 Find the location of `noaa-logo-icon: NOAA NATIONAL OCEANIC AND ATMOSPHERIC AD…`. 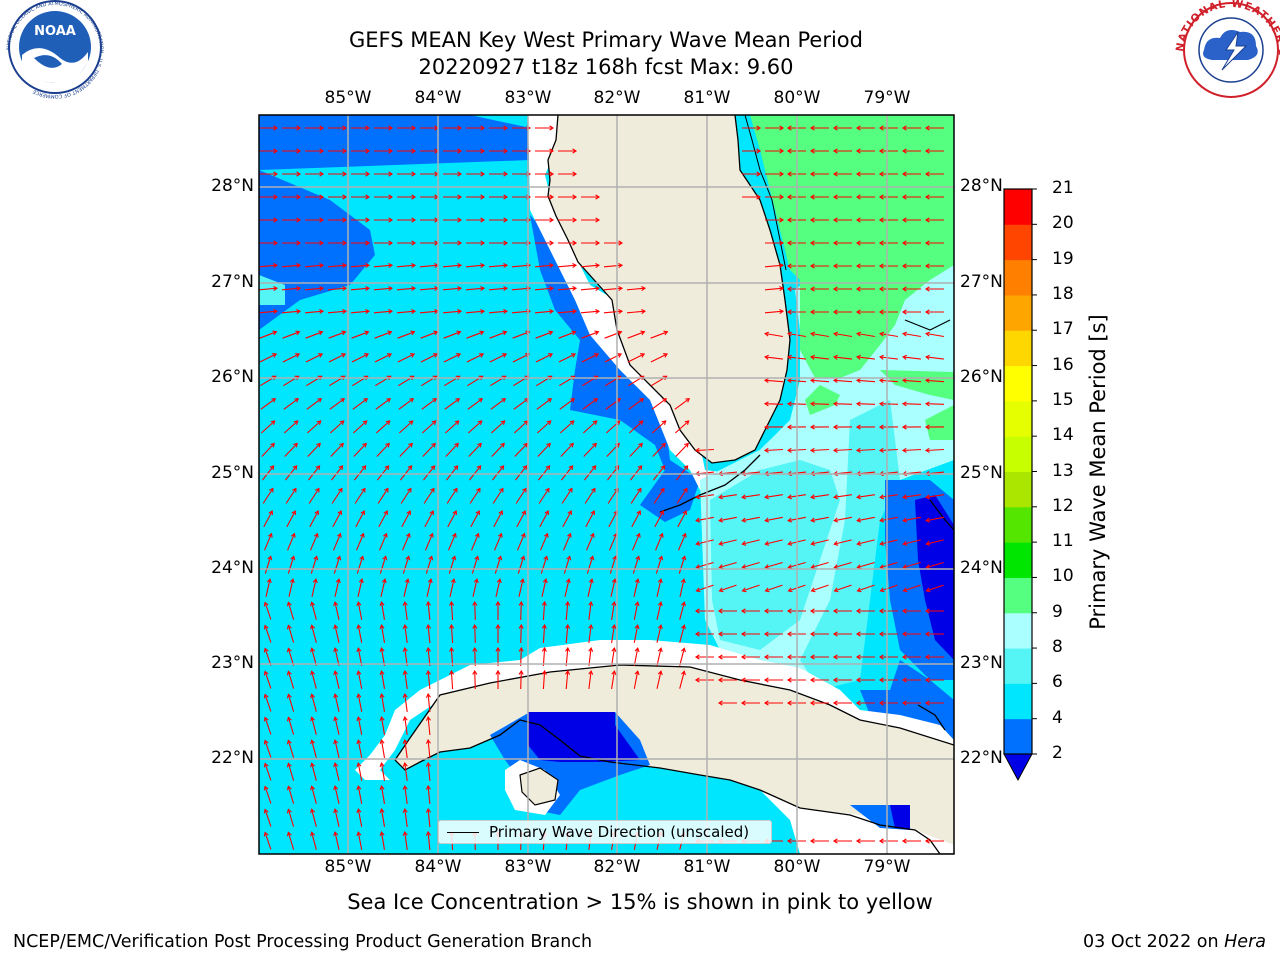

noaa-logo-icon: NOAA NATIONAL OCEANIC AND ATMOSPHERIC AD… is located at coordinates (55, 49).